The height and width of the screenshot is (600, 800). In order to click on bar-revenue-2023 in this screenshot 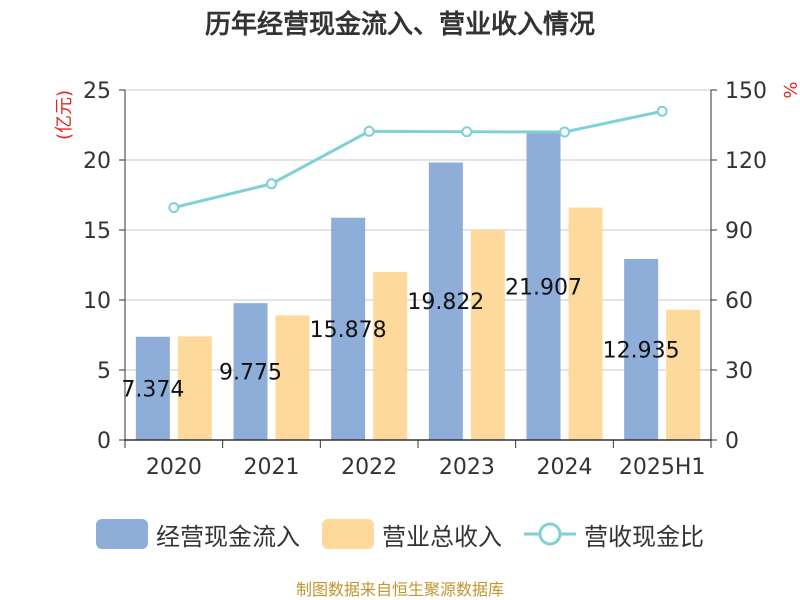, I will do `click(487, 335)`.